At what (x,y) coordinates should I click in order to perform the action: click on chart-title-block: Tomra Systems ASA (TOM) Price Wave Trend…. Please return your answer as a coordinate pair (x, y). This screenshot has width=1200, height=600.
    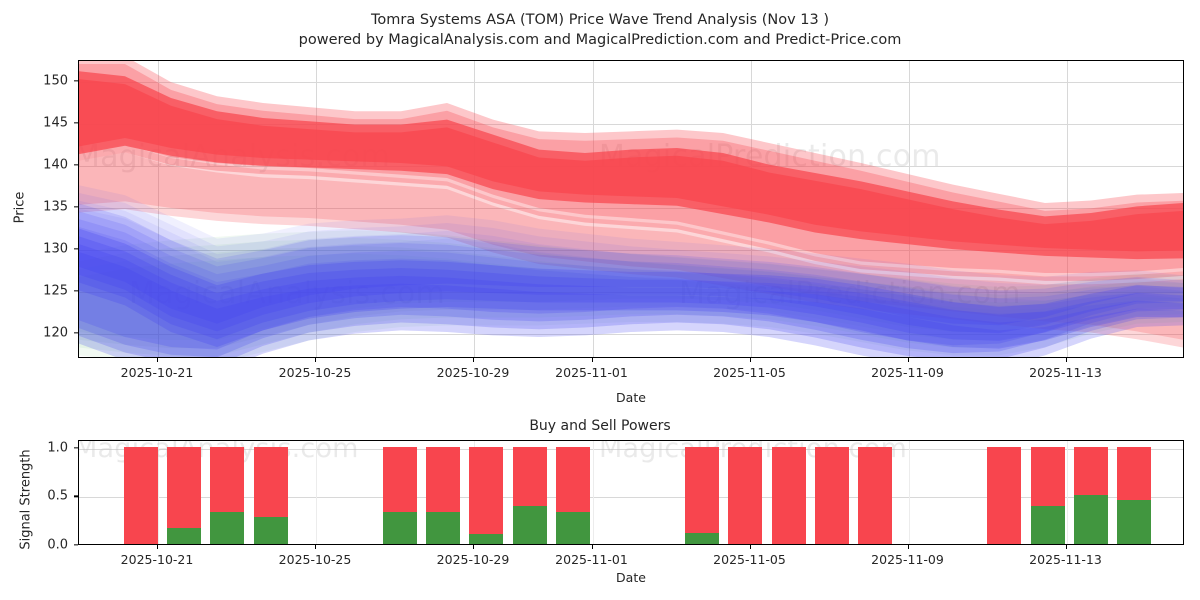
    Looking at the image, I should click on (600, 30).